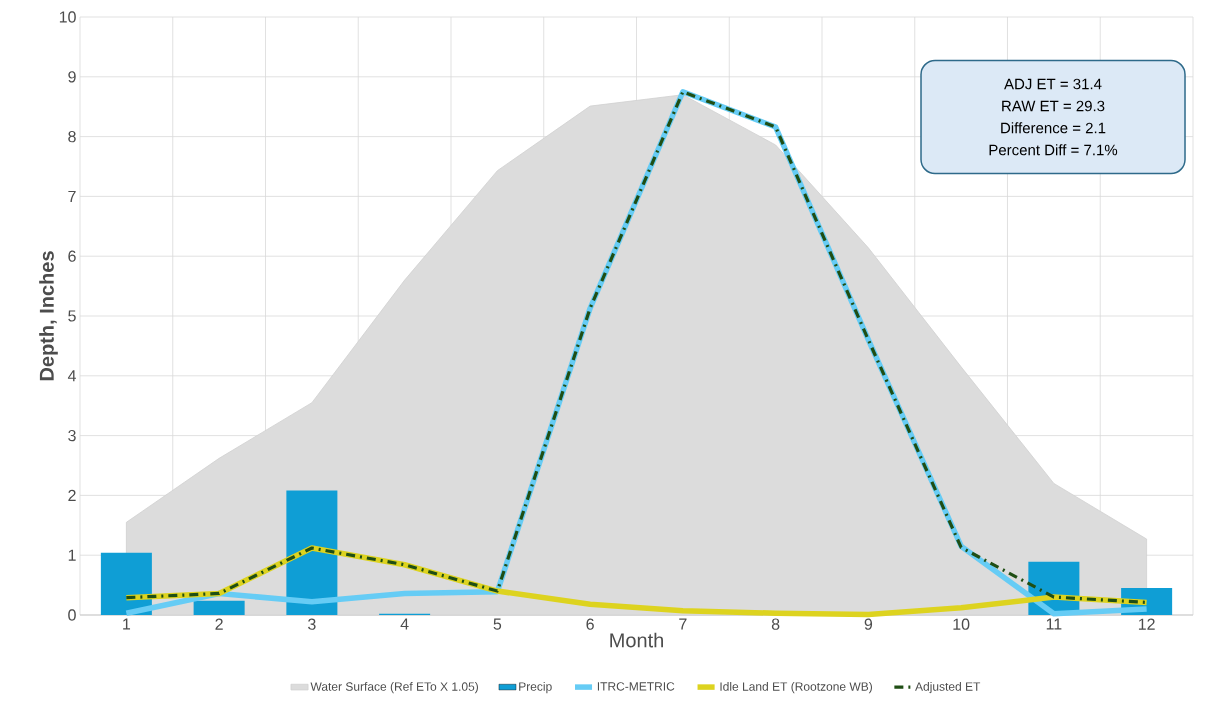 This screenshot has height=705, width=1205. Describe the element at coordinates (312, 624) in the screenshot. I see `x-tick-label: 3` at that location.